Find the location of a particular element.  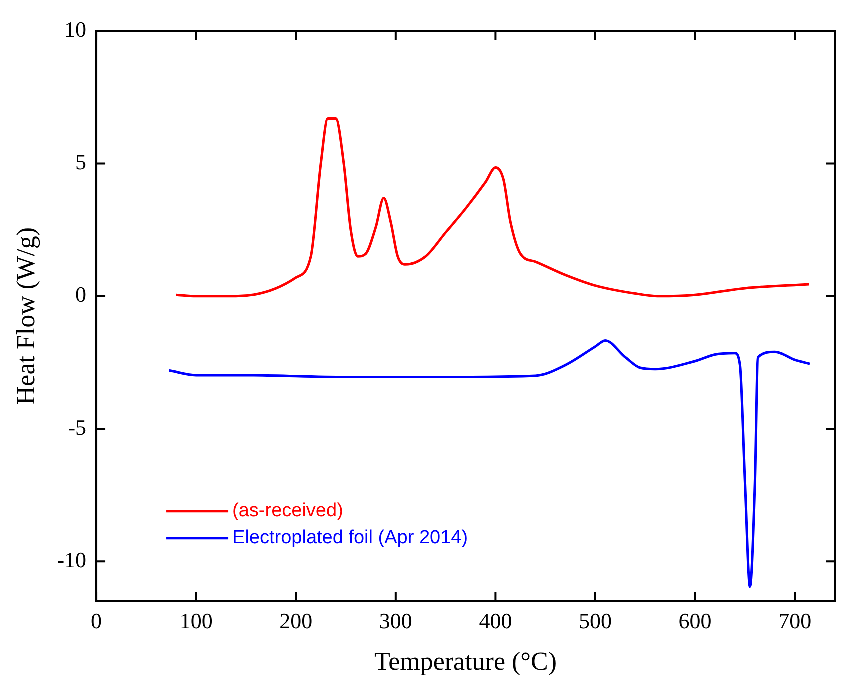

y-tick-label: -5 is located at coordinates (77, 427).